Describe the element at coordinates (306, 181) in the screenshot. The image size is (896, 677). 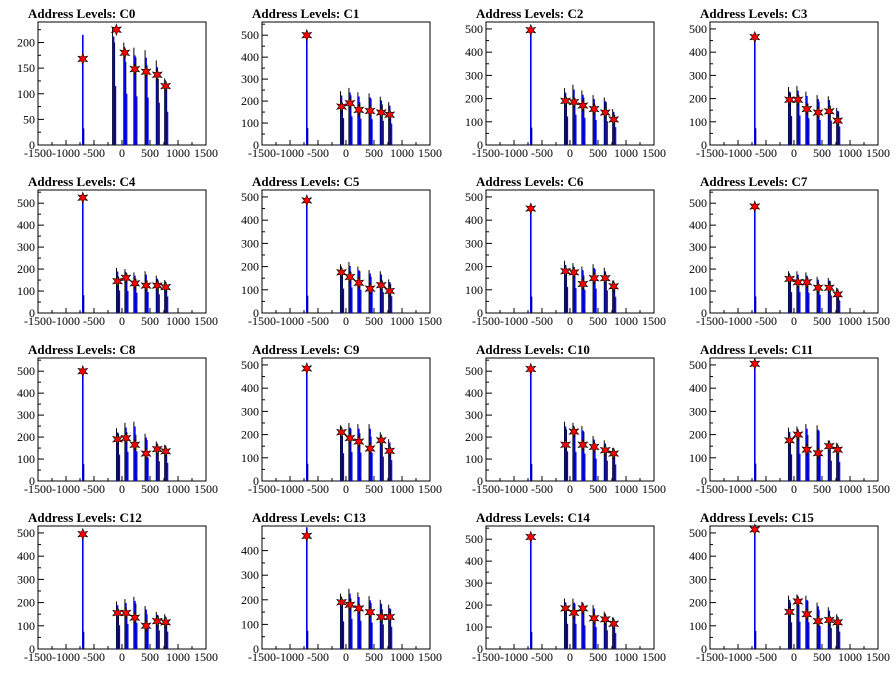
I see `chart-title: Address Levels: C5` at that location.